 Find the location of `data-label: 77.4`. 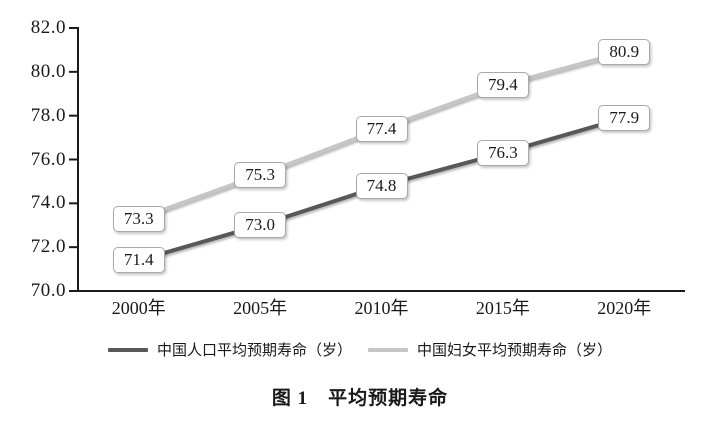

data-label: 77.4 is located at coordinates (381, 128).